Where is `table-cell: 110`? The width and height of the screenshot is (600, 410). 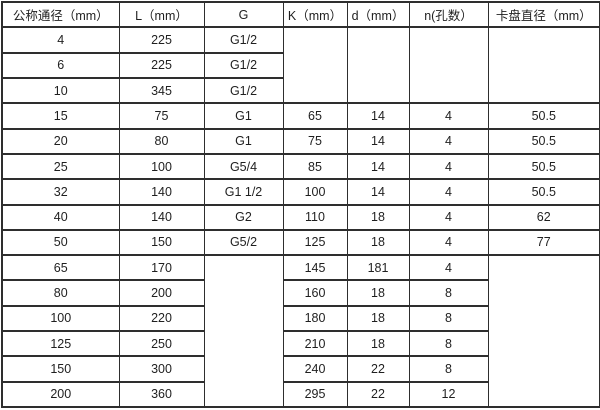
table-cell: 110 is located at coordinates (315, 217).